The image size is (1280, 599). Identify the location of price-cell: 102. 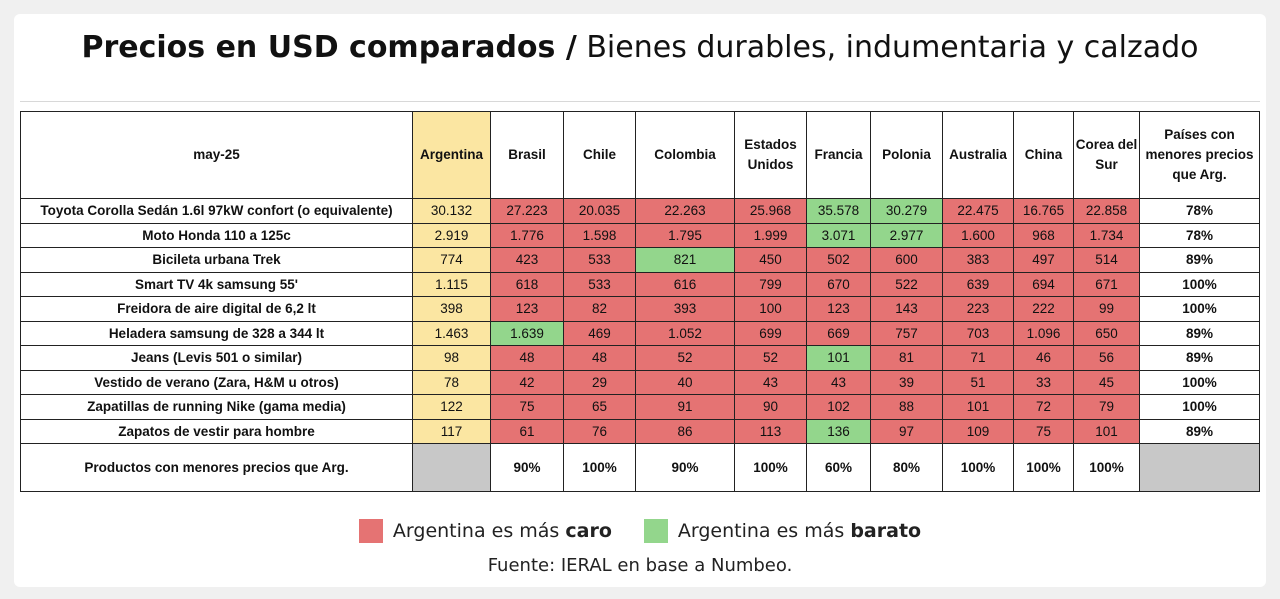
(838, 407).